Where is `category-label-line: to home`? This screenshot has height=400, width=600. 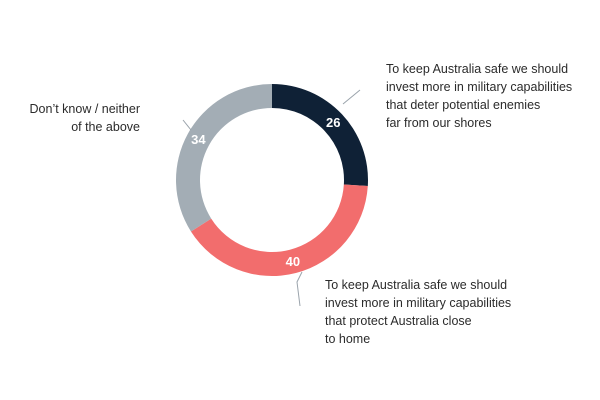 category-label-line: to home is located at coordinates (347, 339).